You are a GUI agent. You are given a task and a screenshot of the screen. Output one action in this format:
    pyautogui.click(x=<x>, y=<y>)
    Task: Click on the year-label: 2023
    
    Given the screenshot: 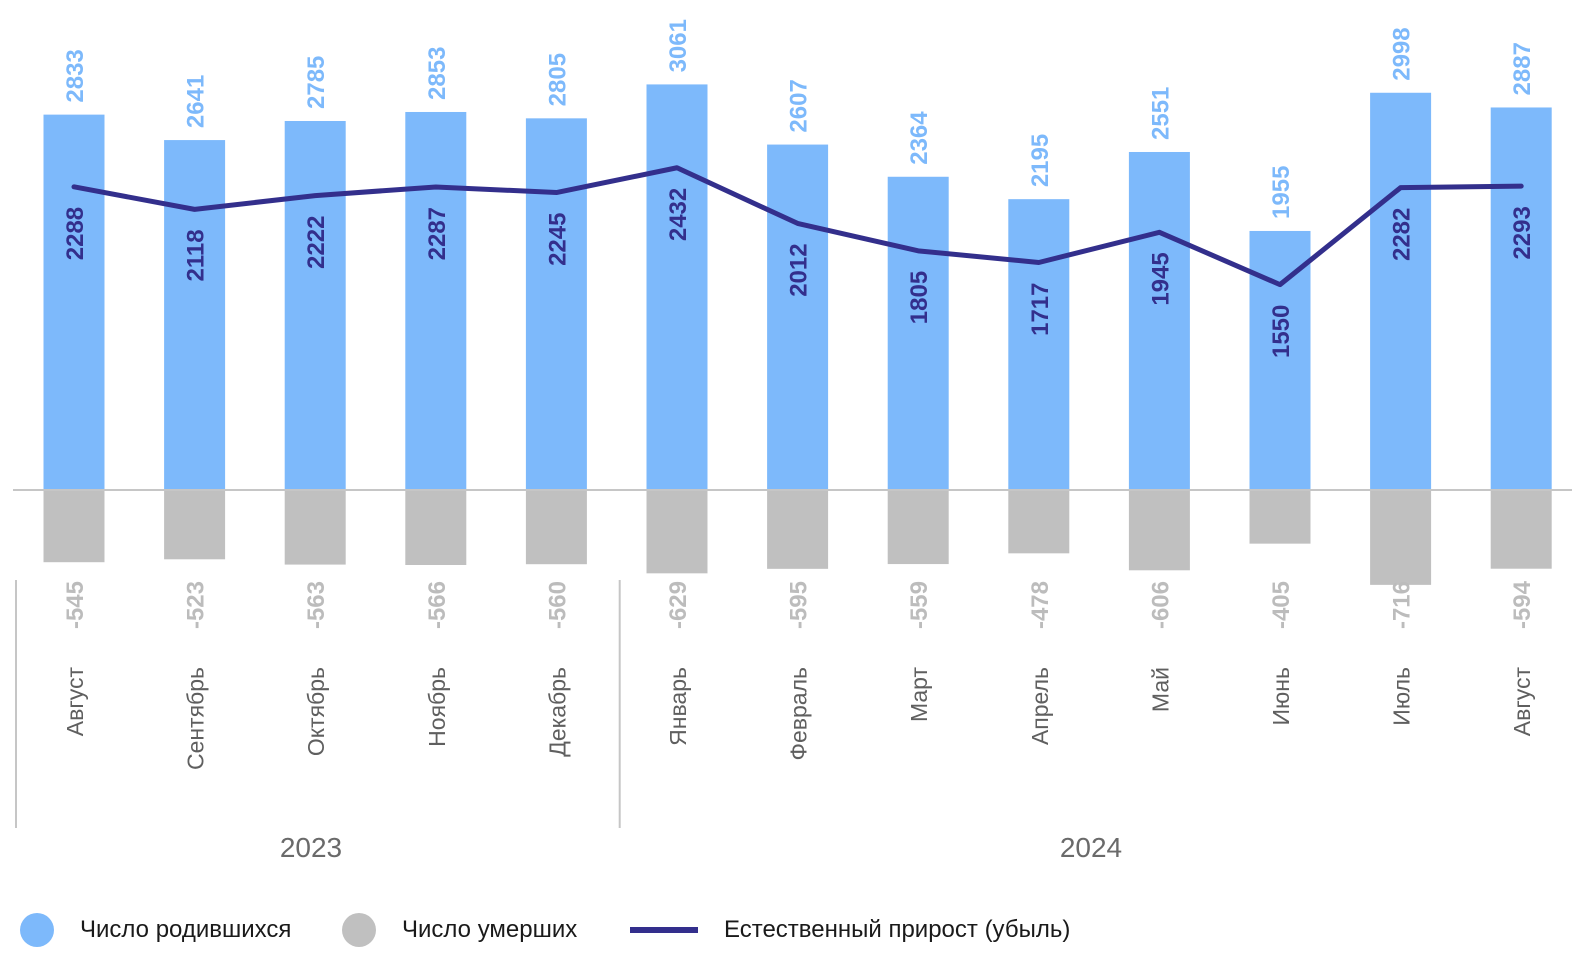 What is the action you would take?
    pyautogui.click(x=311, y=847)
    